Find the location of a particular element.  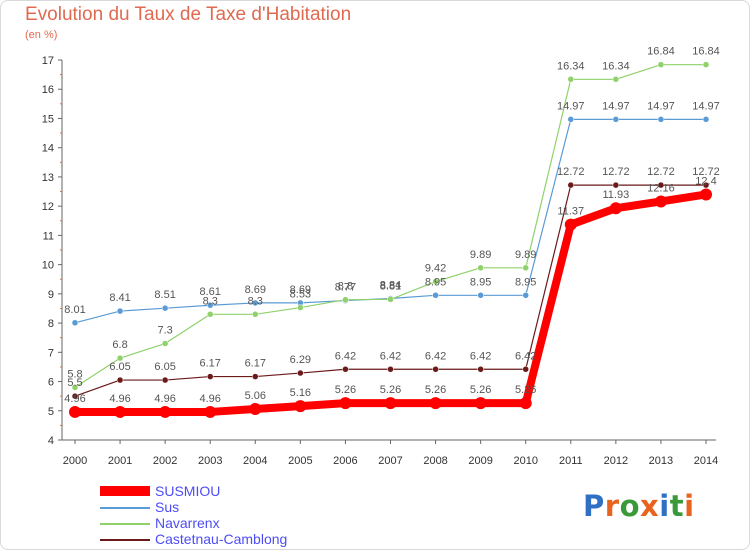

legend-label-susmiou: SUSMIOU is located at coordinates (188, 491).